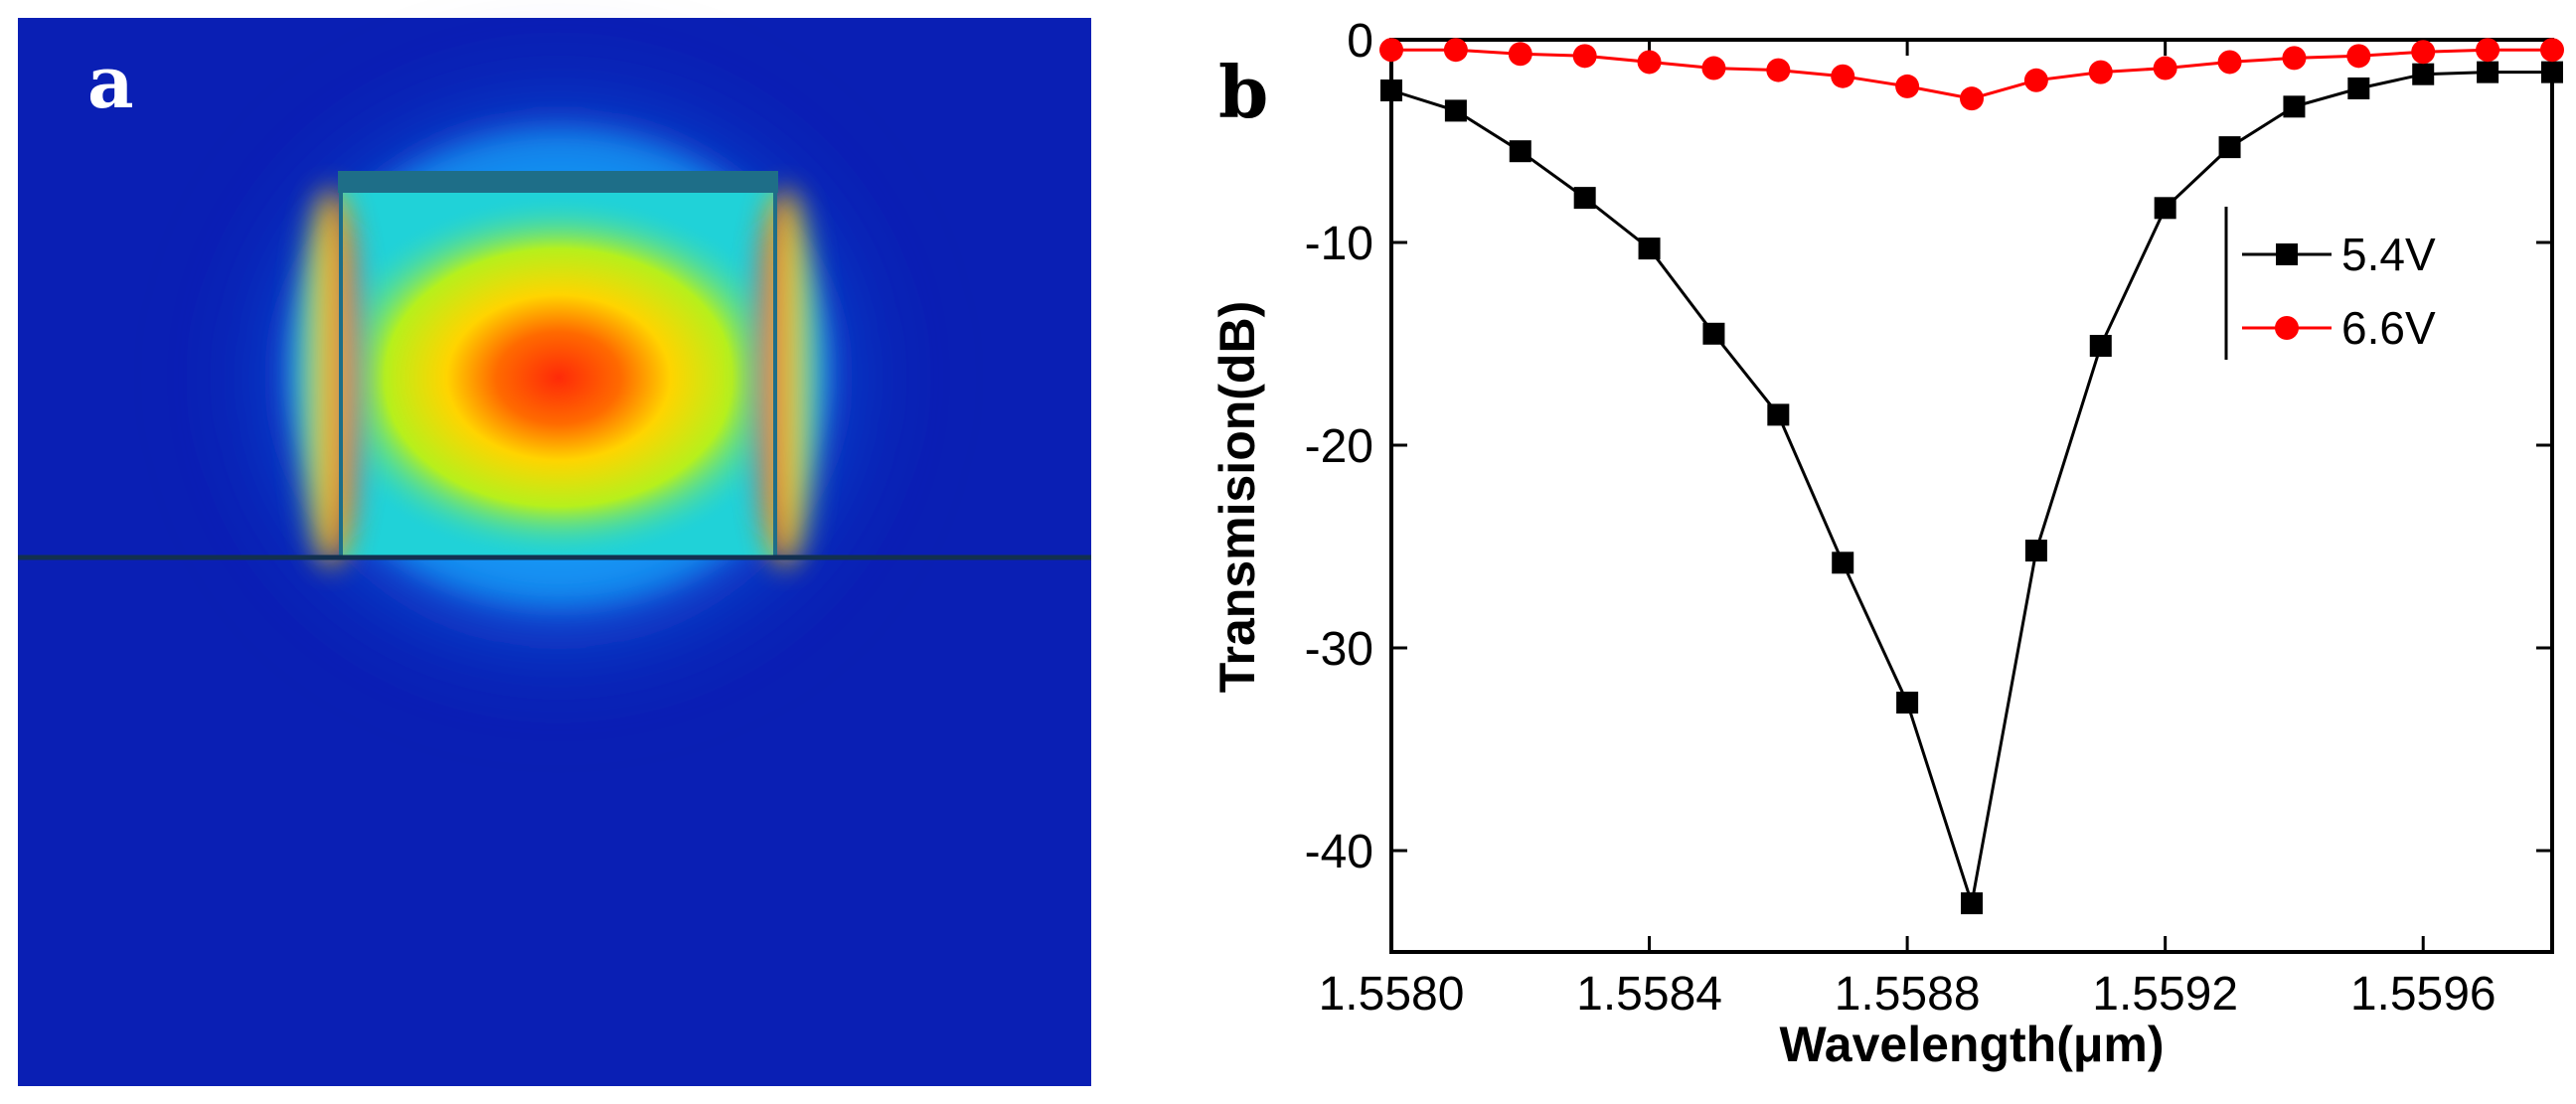 Image resolution: width=2576 pixels, height=1104 pixels. What do you see at coordinates (558, 182) in the screenshot?
I see `waveguide-top-edge` at bounding box center [558, 182].